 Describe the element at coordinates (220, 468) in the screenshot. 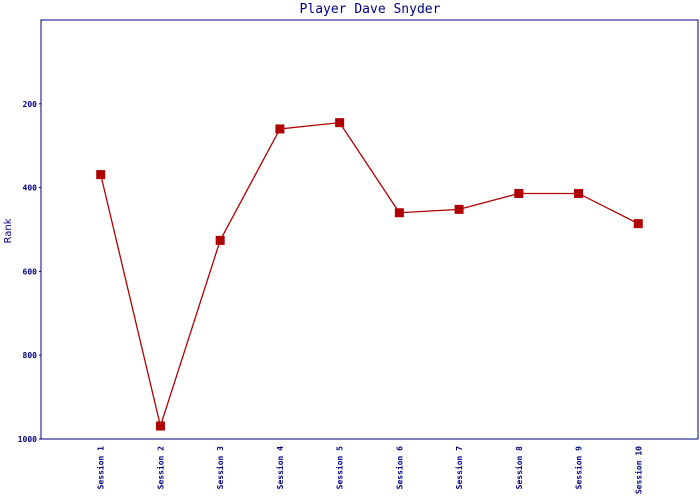

I see `x-tick-label: Session 3` at that location.